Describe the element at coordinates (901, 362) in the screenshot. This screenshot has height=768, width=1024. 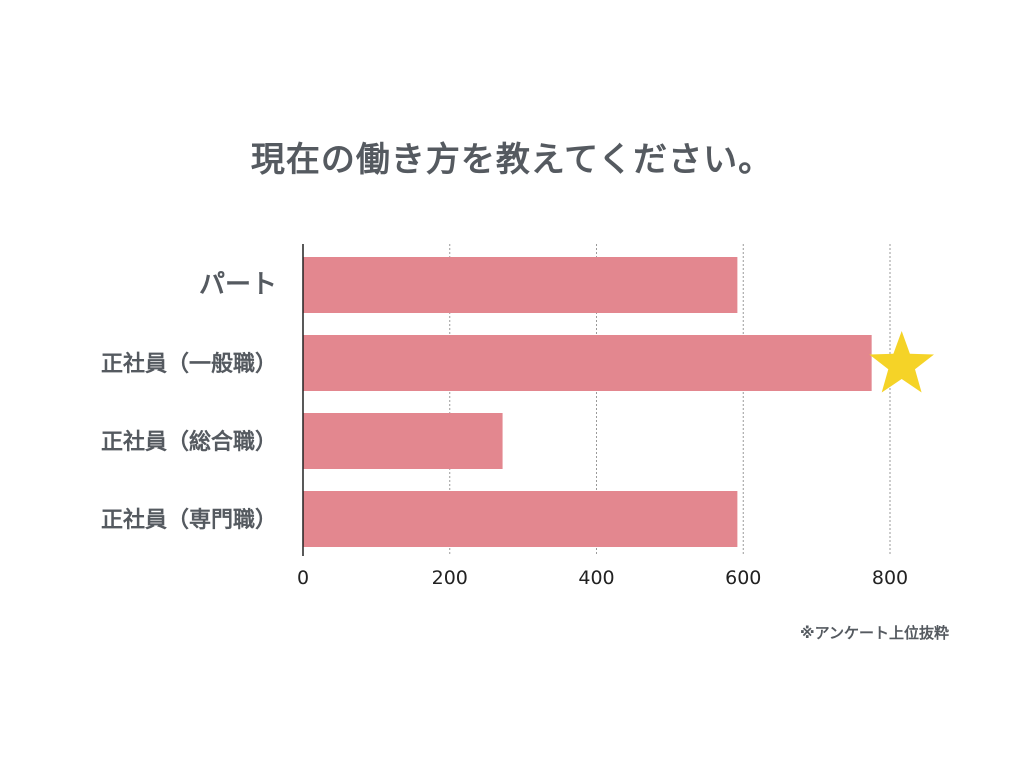
I see `star-icon` at that location.